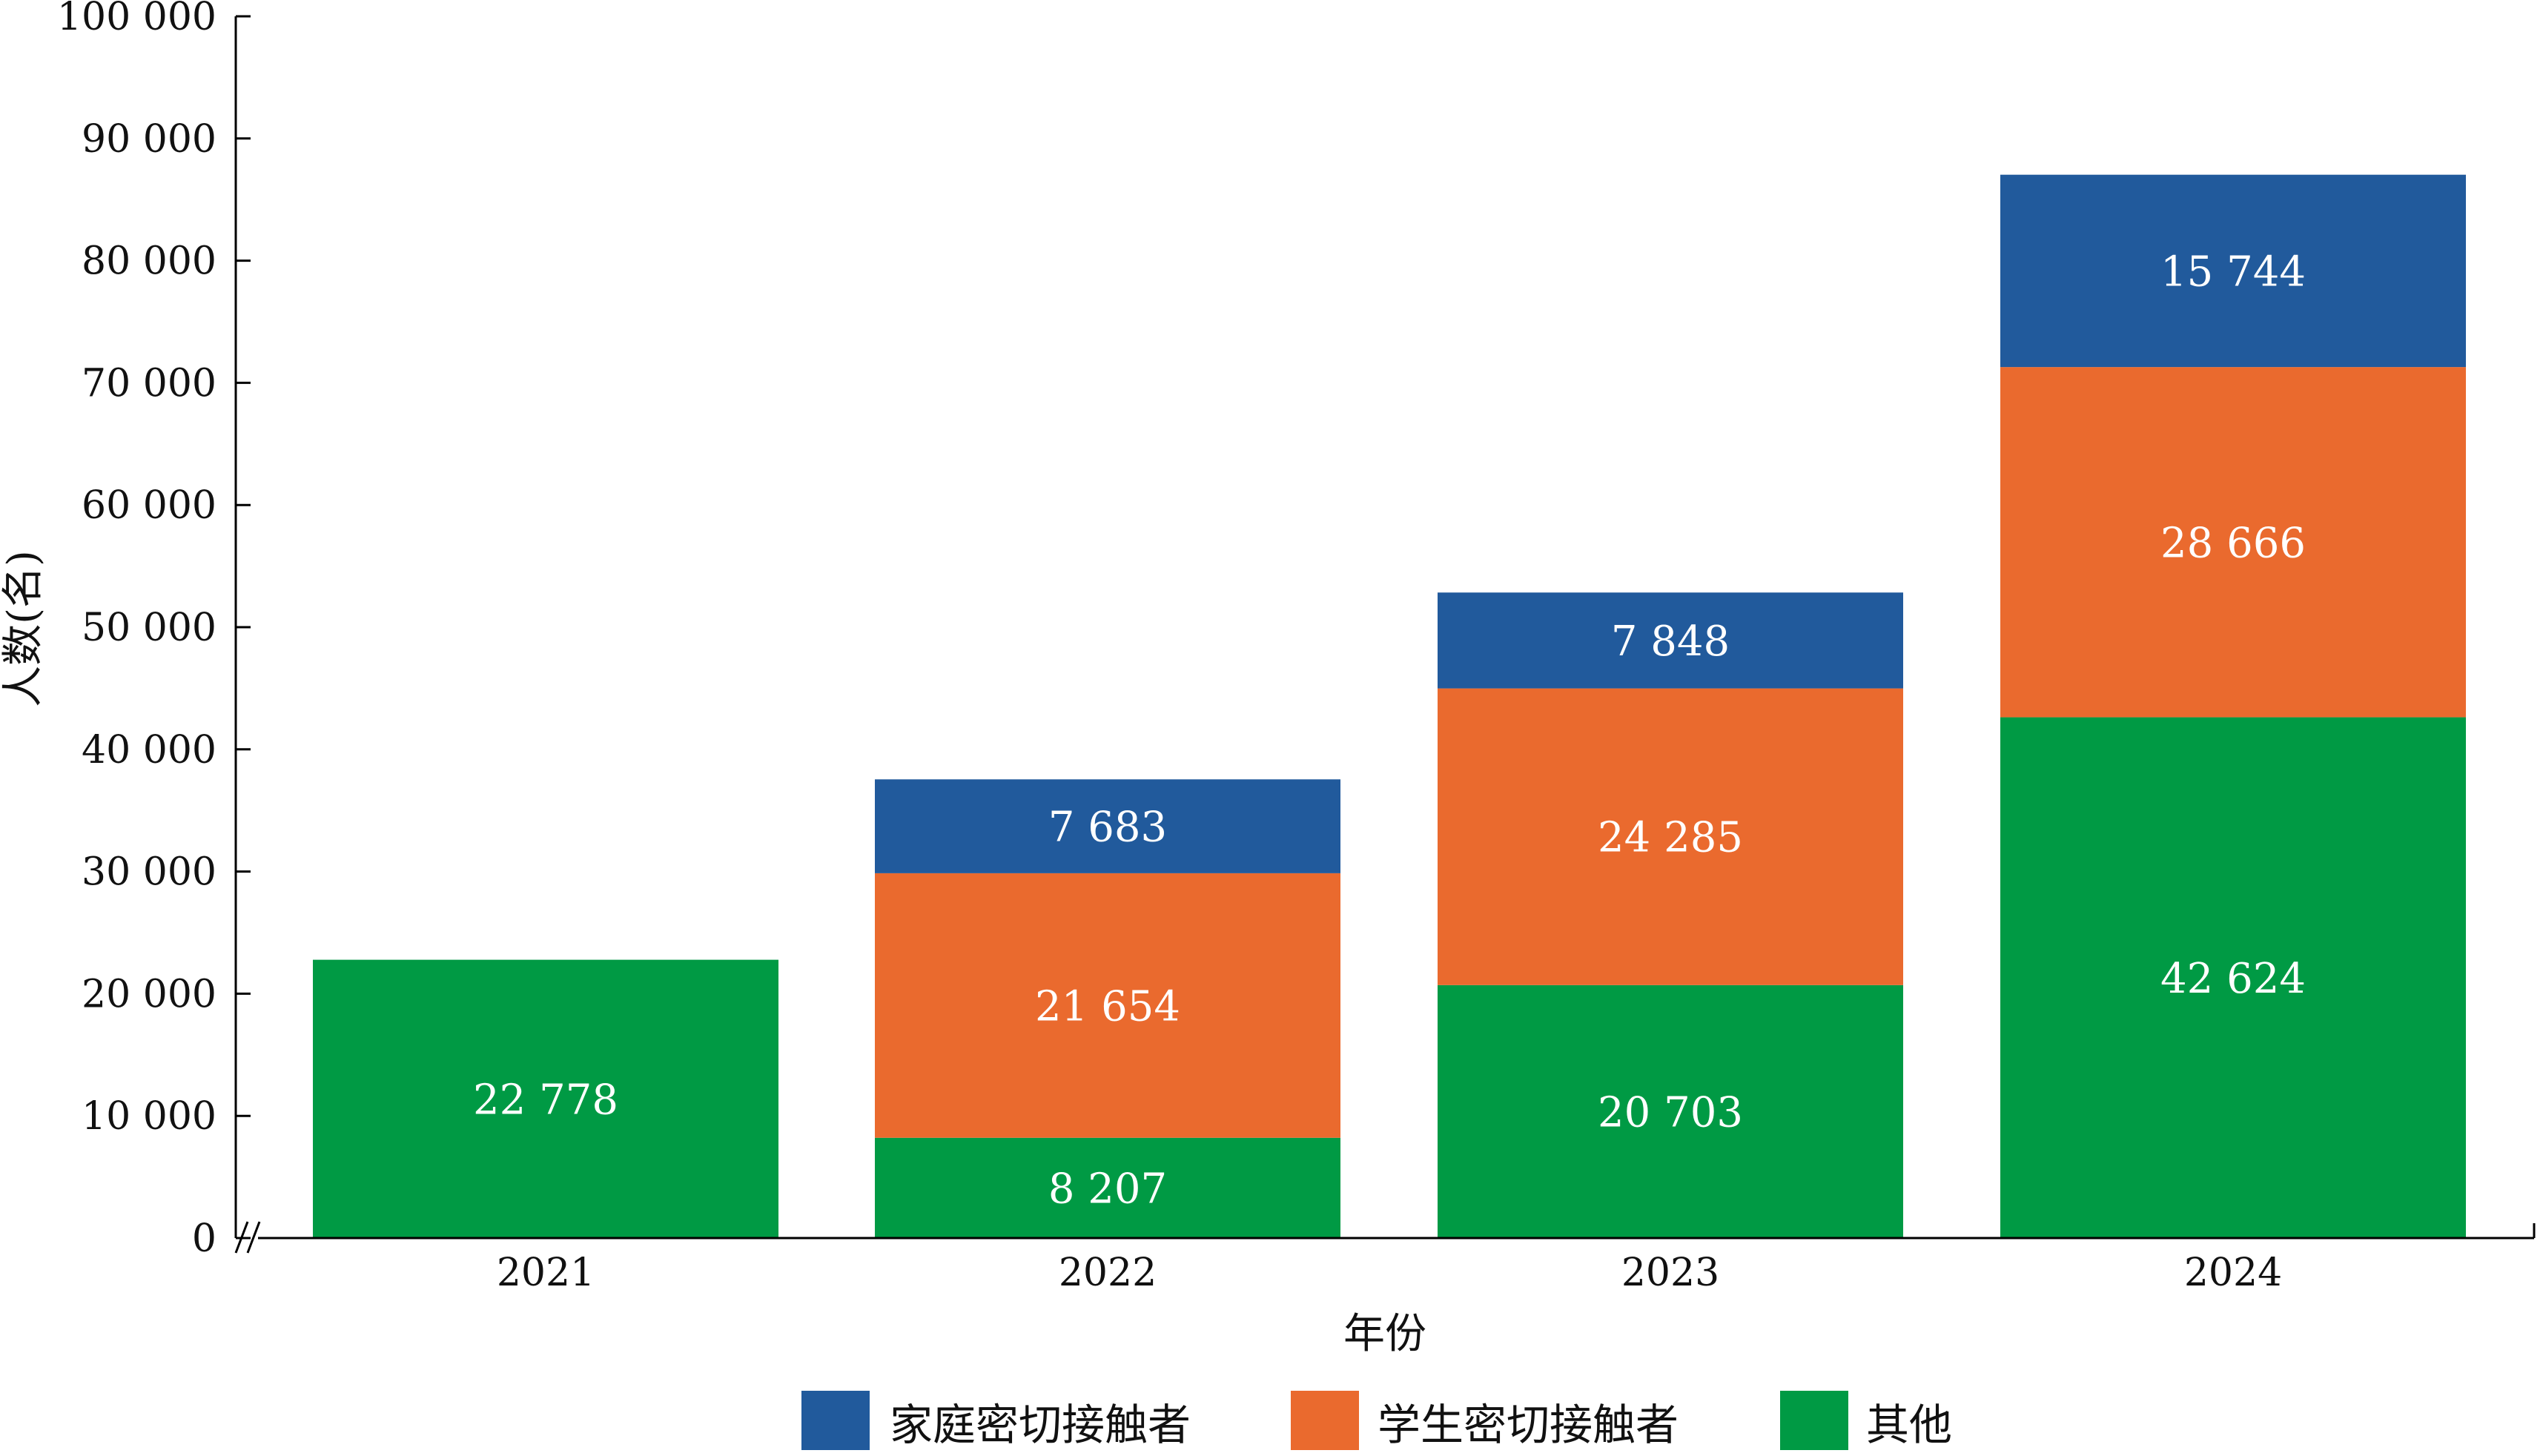 This screenshot has width=2543, height=1456. Describe the element at coordinates (1376, 1421) in the screenshot. I see `legend: 家庭密切接触者 学生密切接触者 其他` at that location.